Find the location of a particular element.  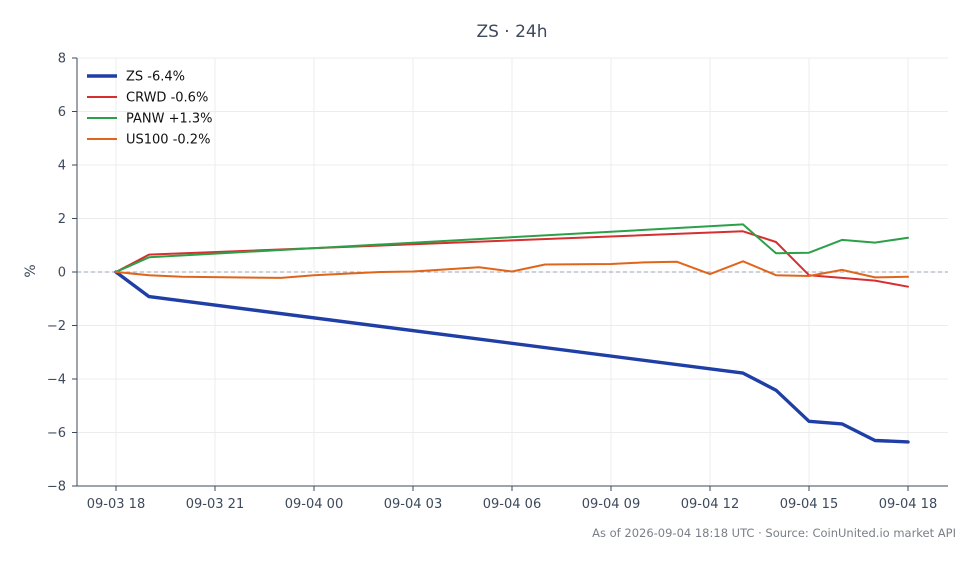

y-ticks: 8 6 4 2 0 −2 −4 −6 −8 is located at coordinates (62, 273).